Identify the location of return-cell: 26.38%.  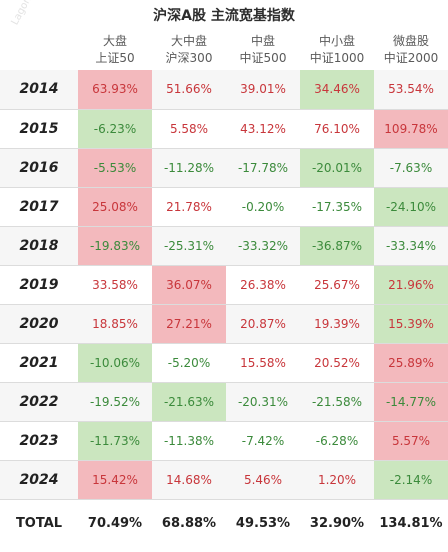
(263, 285).